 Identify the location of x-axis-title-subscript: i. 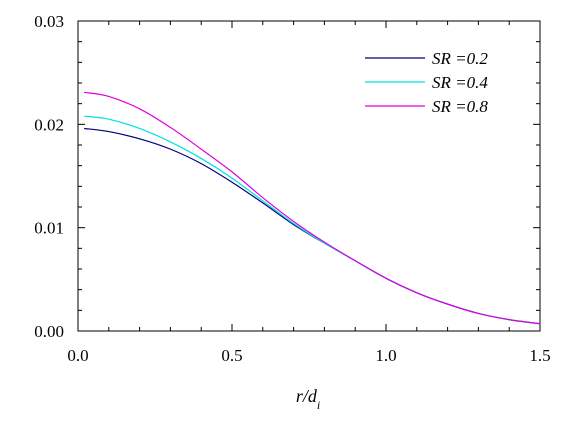
(318, 405).